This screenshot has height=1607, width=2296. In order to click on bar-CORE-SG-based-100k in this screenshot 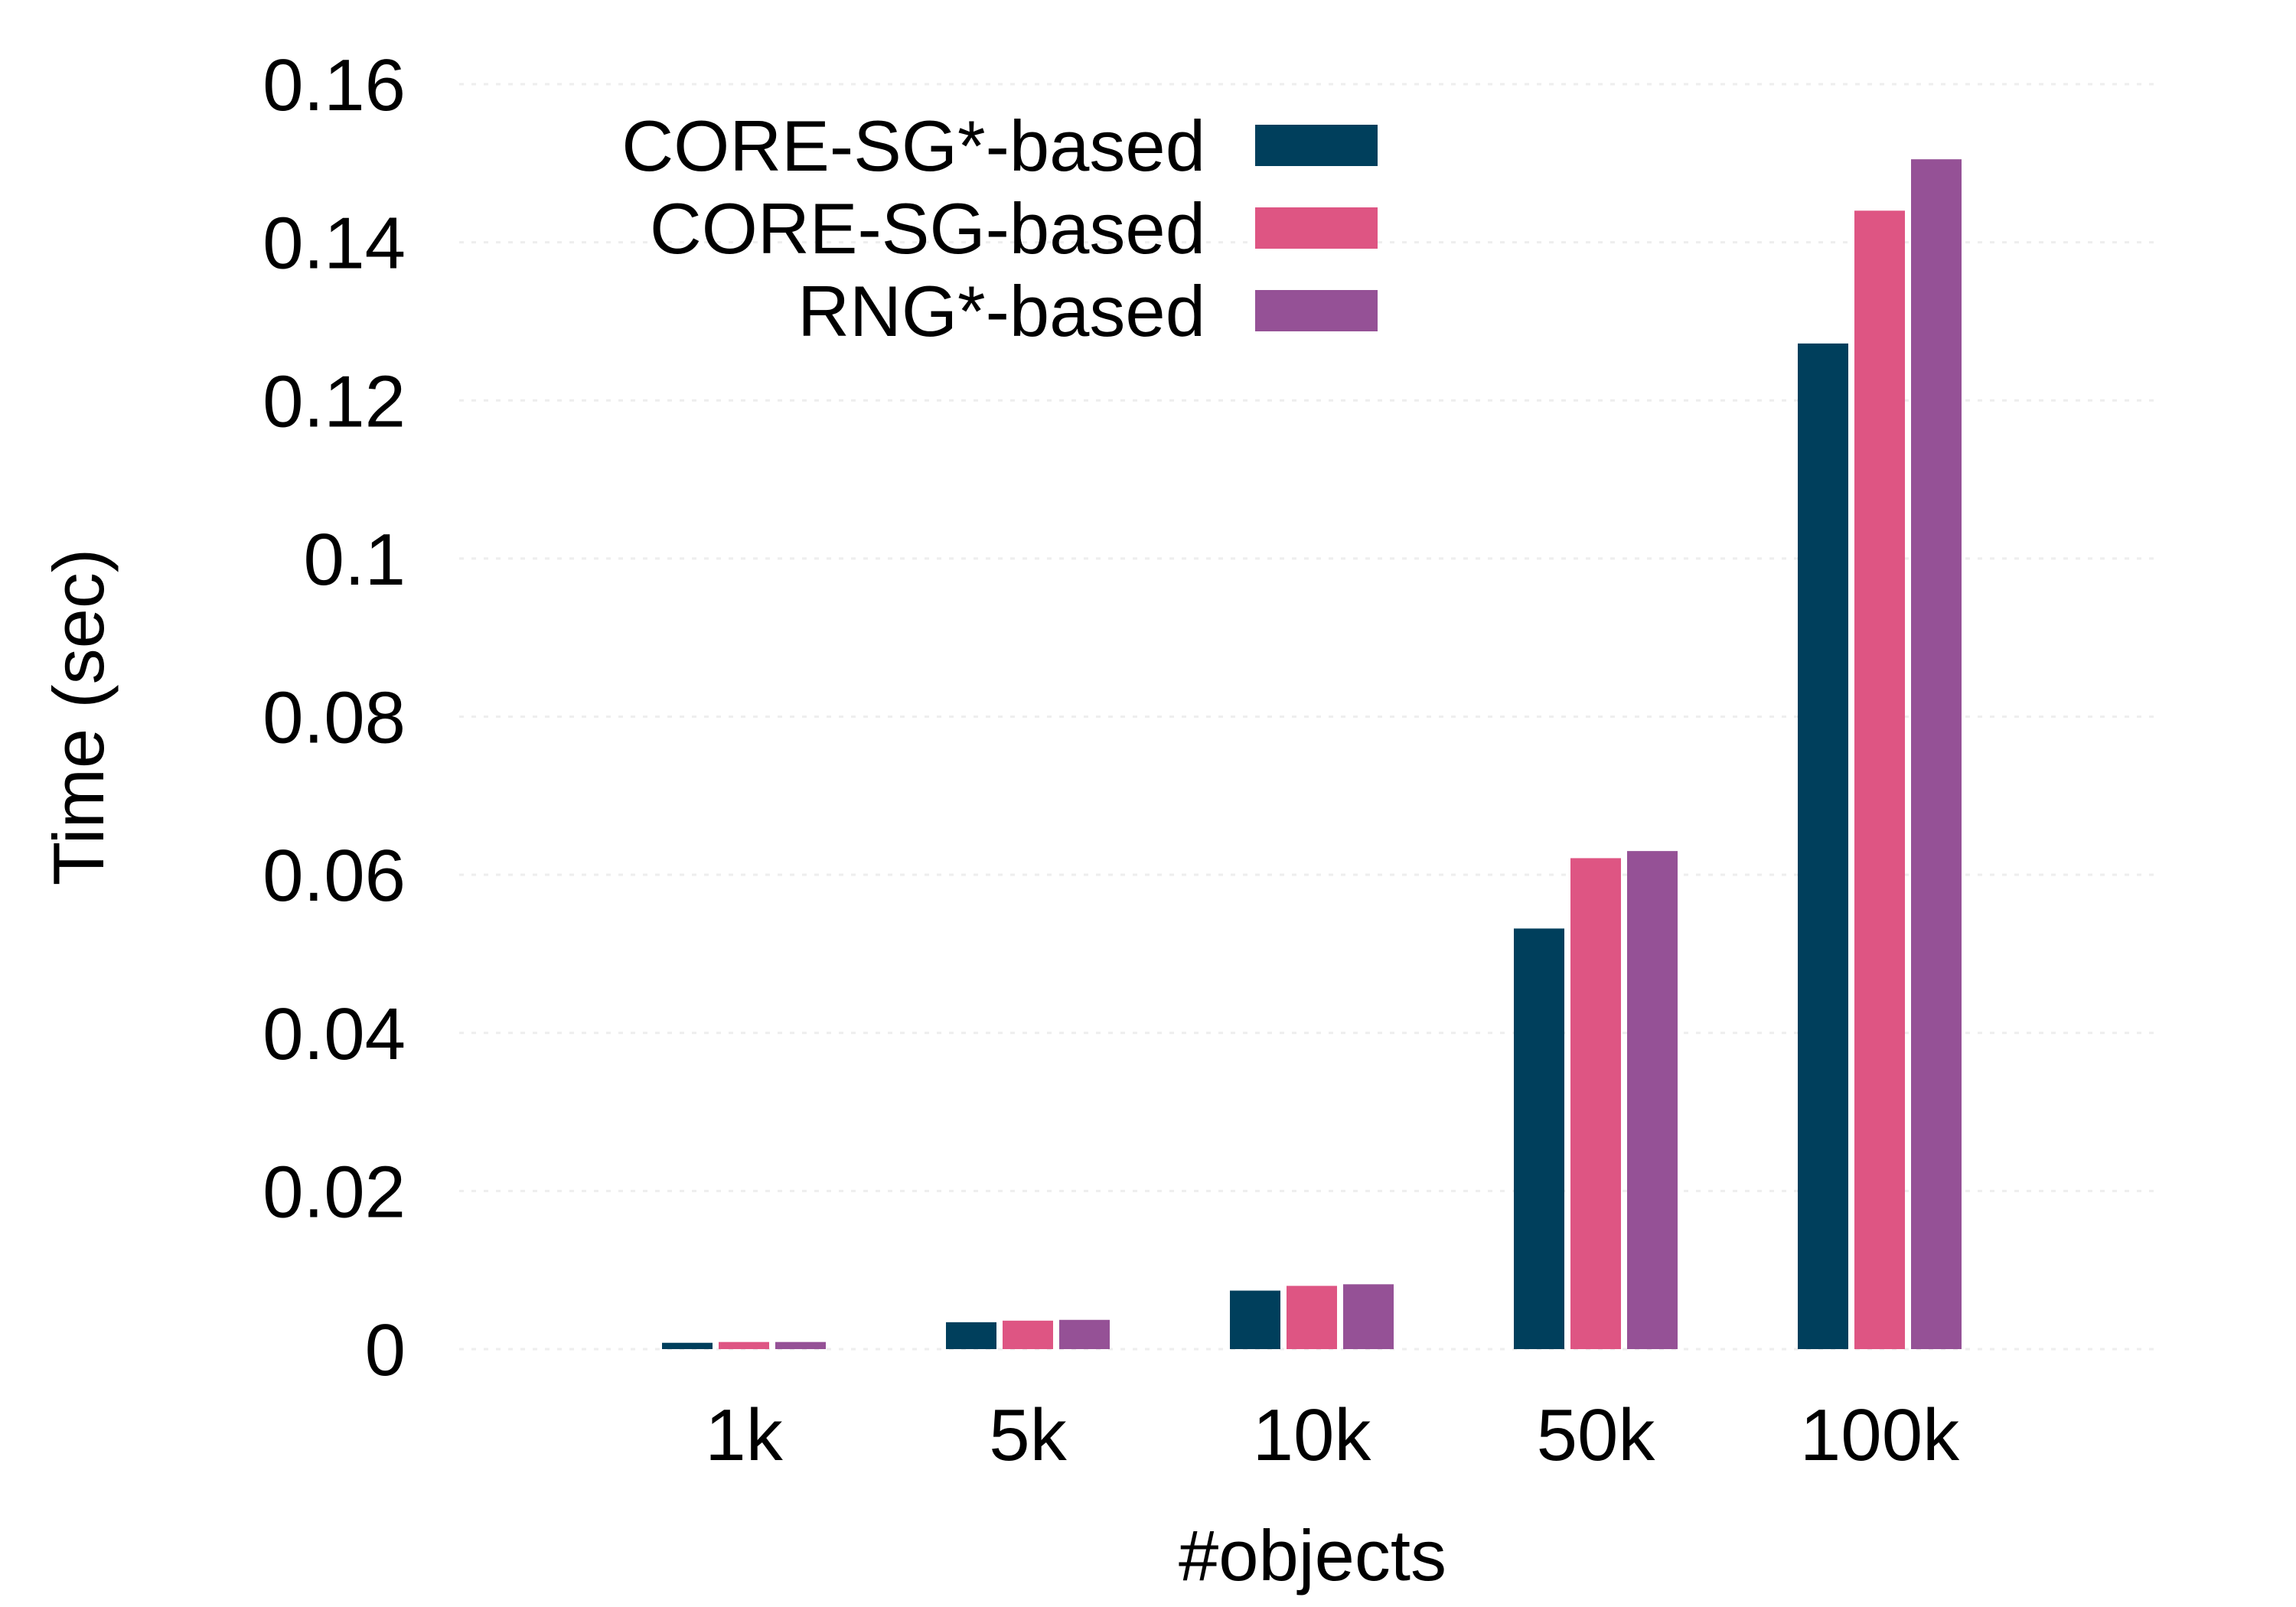, I will do `click(1879, 779)`.